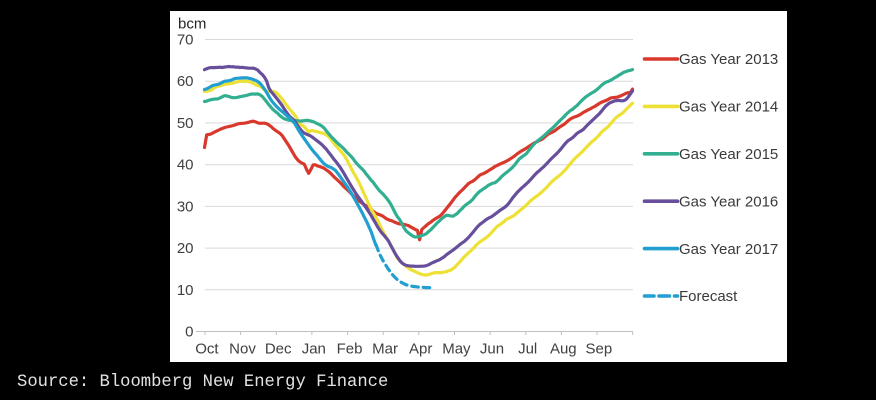 This screenshot has width=876, height=400. What do you see at coordinates (184, 164) in the screenshot?
I see `svg-text: 40` at bounding box center [184, 164].